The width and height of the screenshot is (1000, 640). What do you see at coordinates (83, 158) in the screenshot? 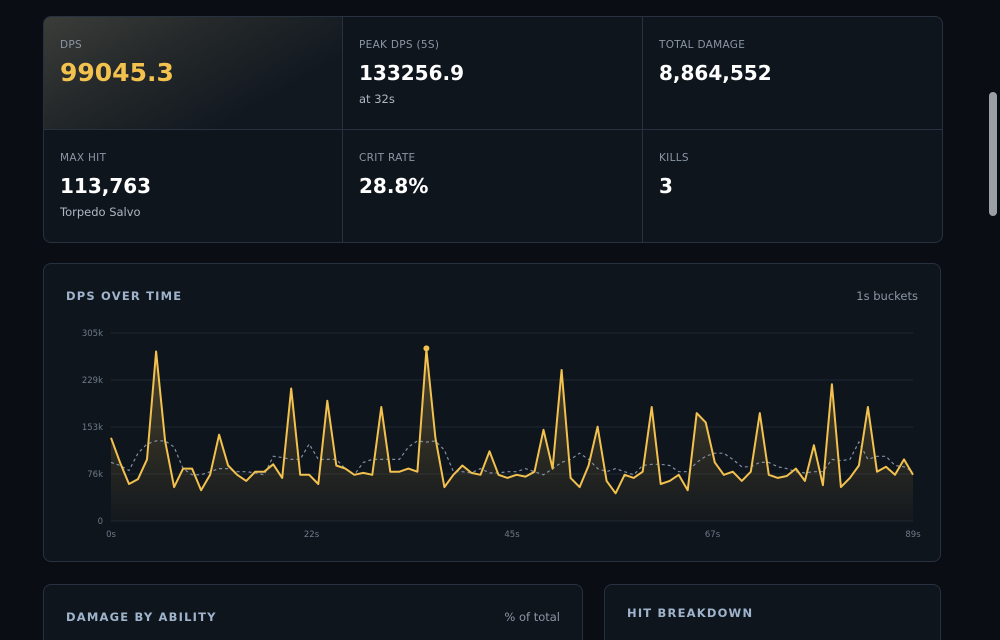
I see `stat-label: MAX HIT` at bounding box center [83, 158].